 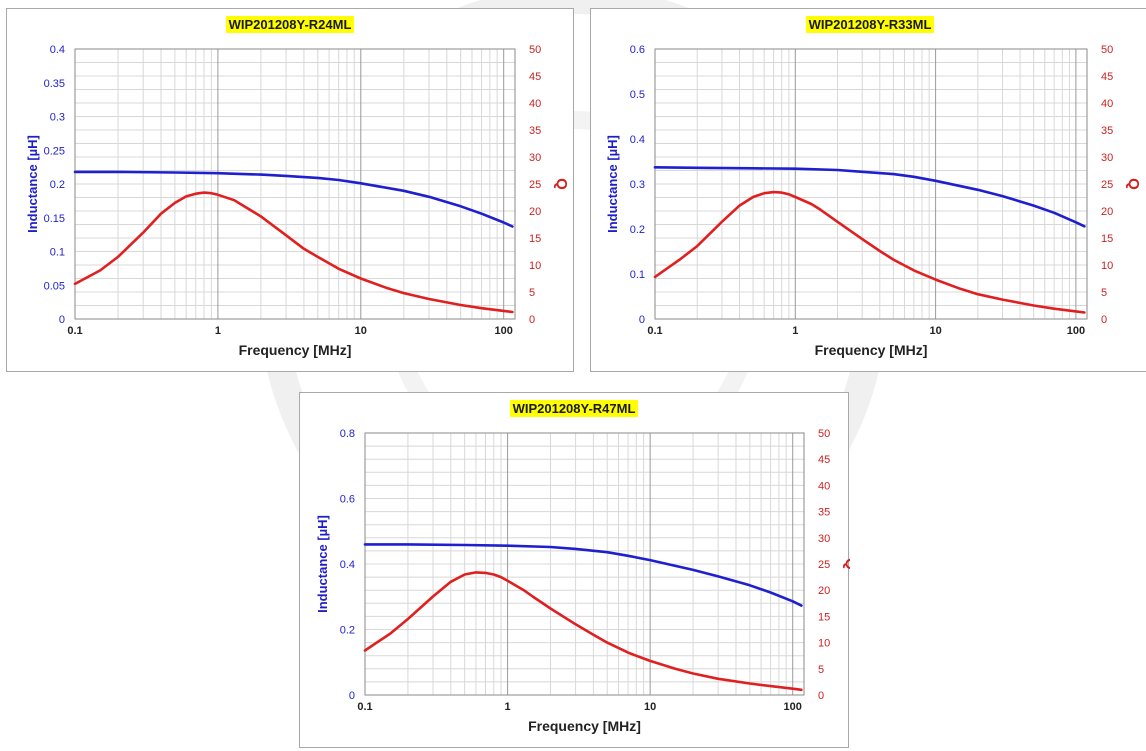 I want to click on y-tick-label: 0.5, so click(x=637, y=95).